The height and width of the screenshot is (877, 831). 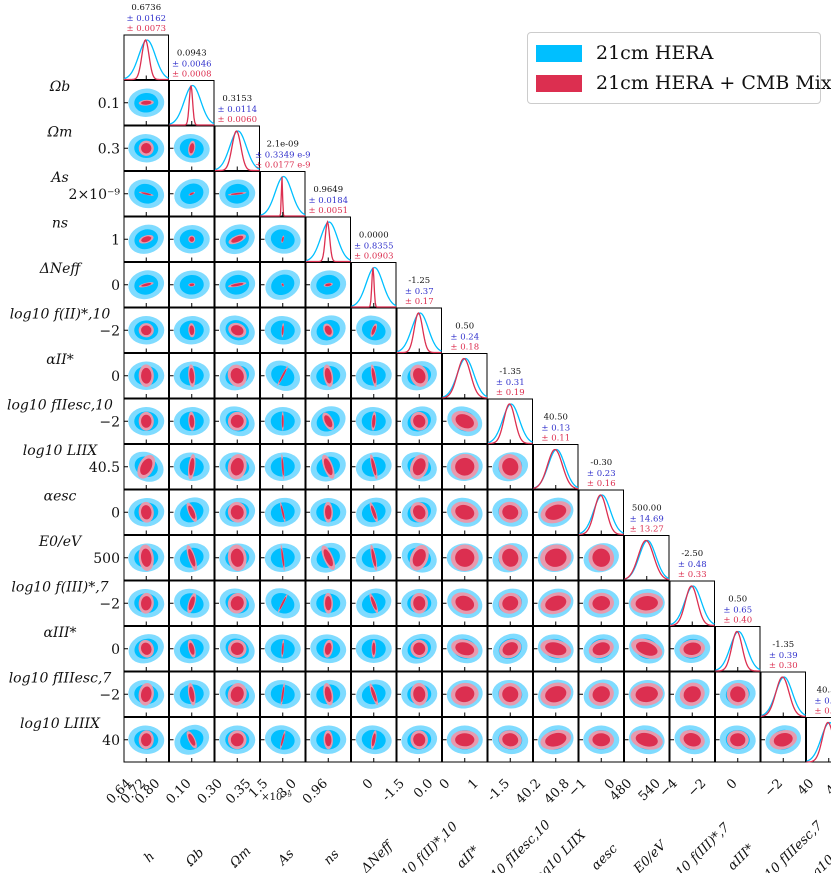 I want to click on stat-err-hera-log10_fesc7_III: ± 0.39, so click(x=783, y=656).